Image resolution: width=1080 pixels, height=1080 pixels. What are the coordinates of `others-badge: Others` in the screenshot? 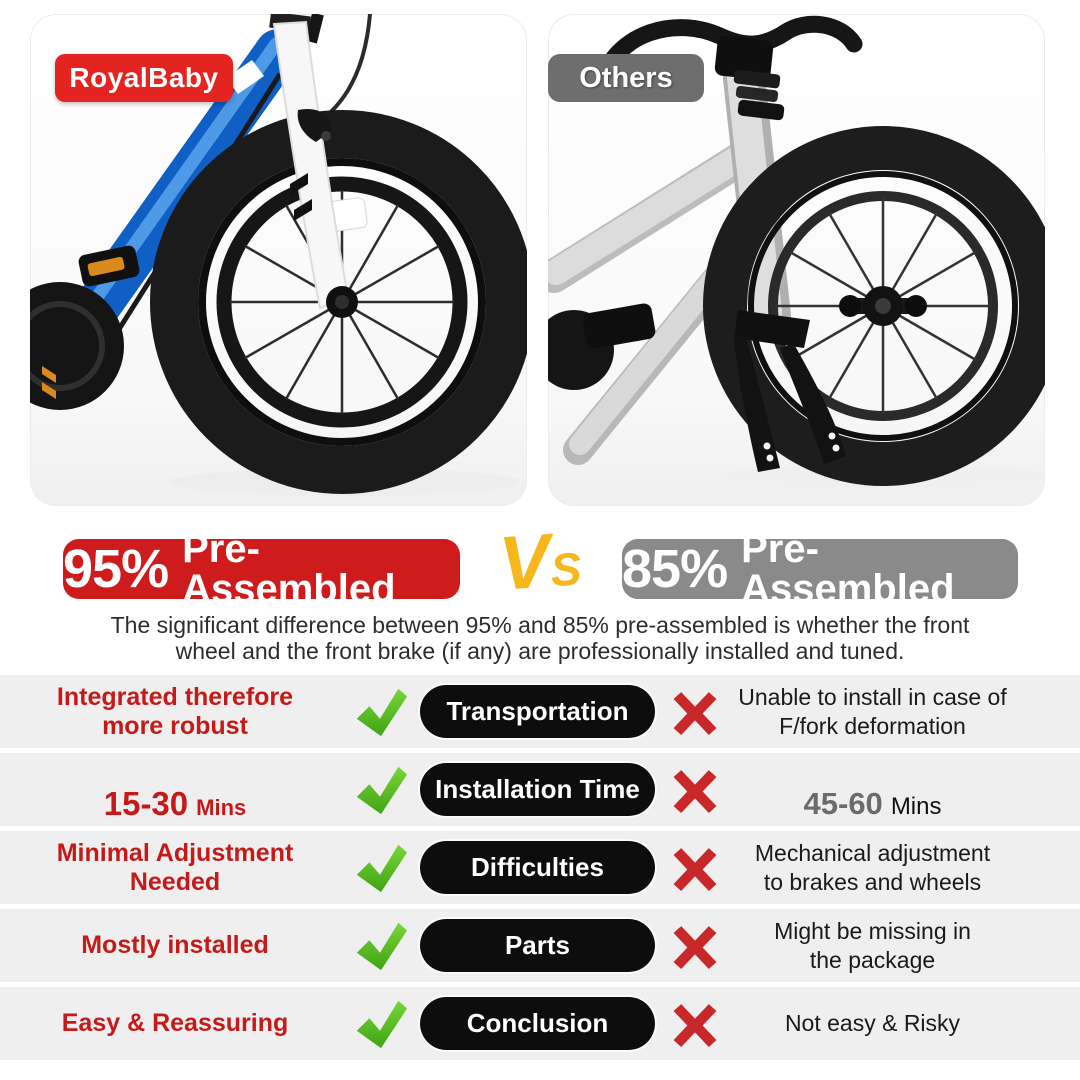 It's located at (626, 78).